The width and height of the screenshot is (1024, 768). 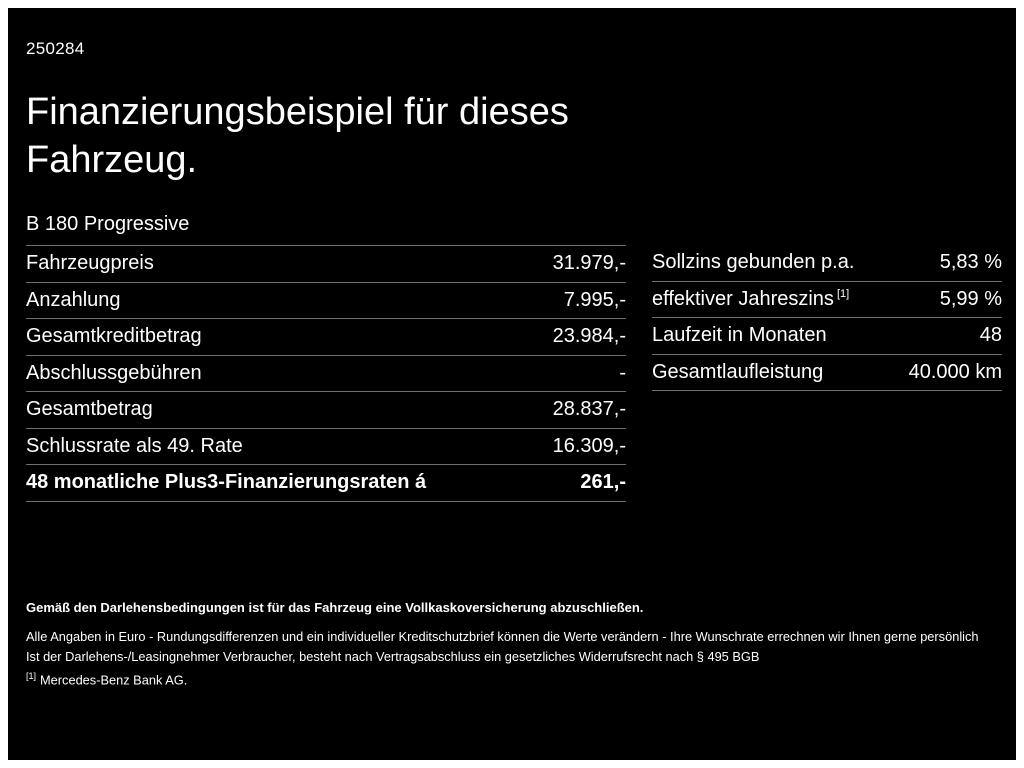 I want to click on row-value: 28.837,-, so click(x=589, y=409).